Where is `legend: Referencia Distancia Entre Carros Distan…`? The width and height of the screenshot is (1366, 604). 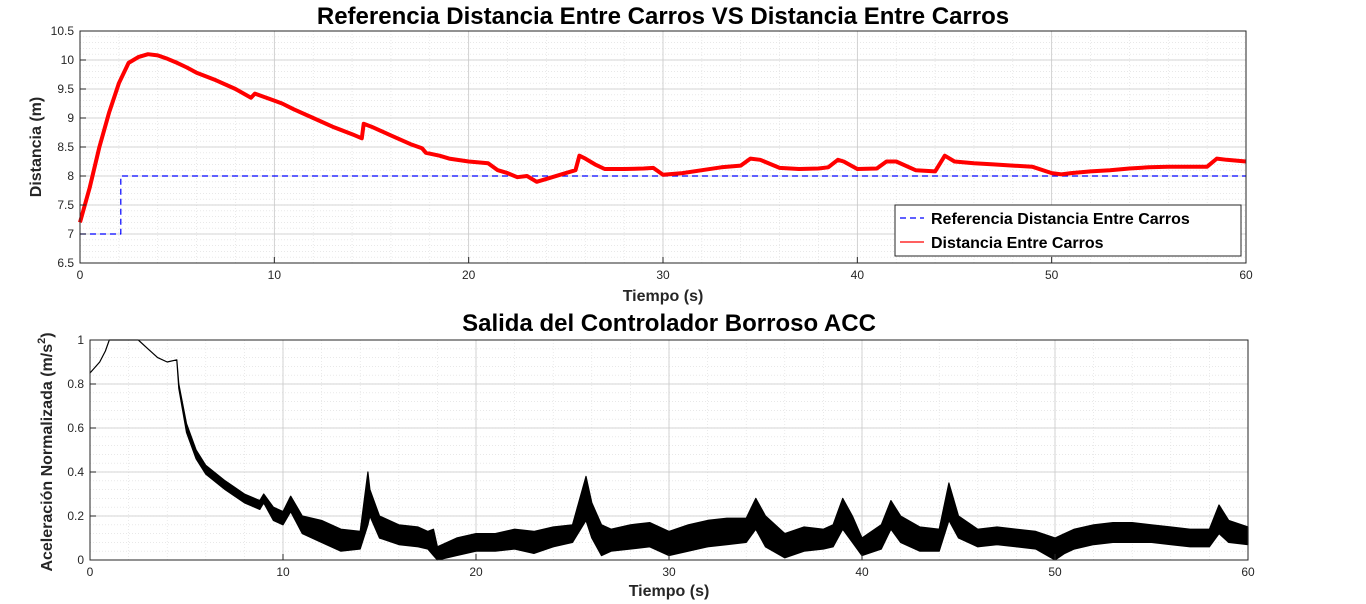 legend: Referencia Distancia Entre Carros Distan… is located at coordinates (1068, 230).